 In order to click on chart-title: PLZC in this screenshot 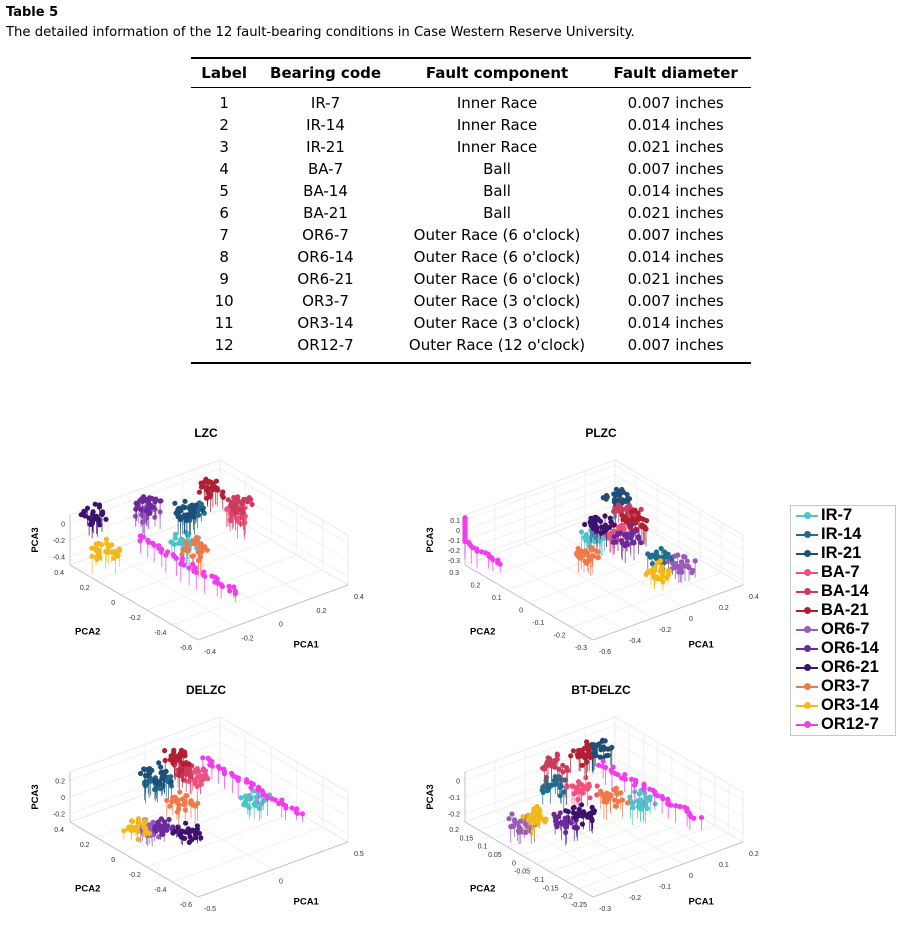, I will do `click(601, 433)`.